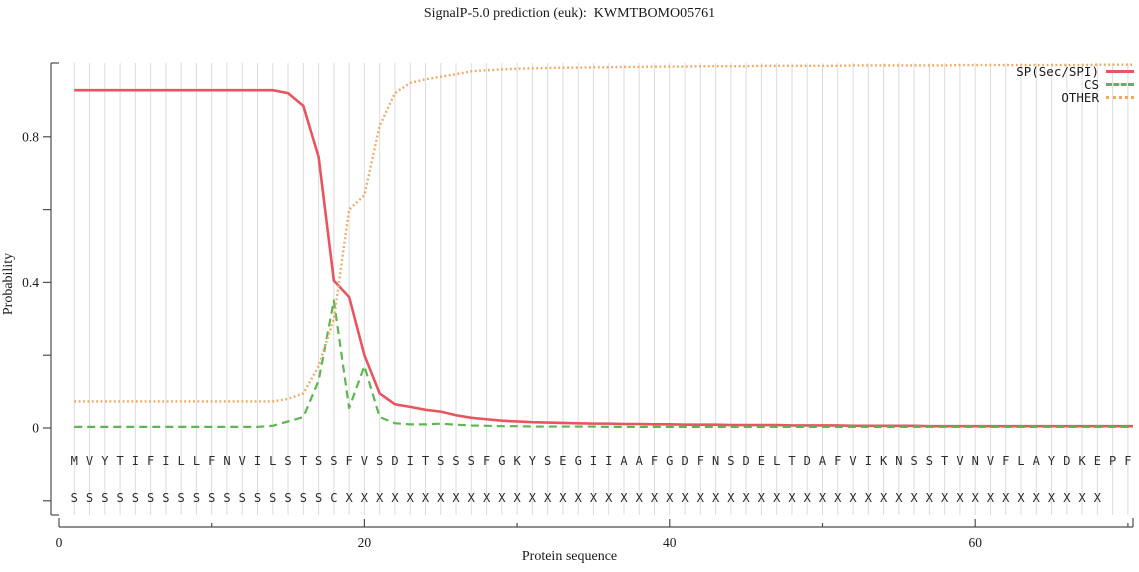 This screenshot has height=572, width=1139. I want to click on residue-letter: K, so click(884, 461).